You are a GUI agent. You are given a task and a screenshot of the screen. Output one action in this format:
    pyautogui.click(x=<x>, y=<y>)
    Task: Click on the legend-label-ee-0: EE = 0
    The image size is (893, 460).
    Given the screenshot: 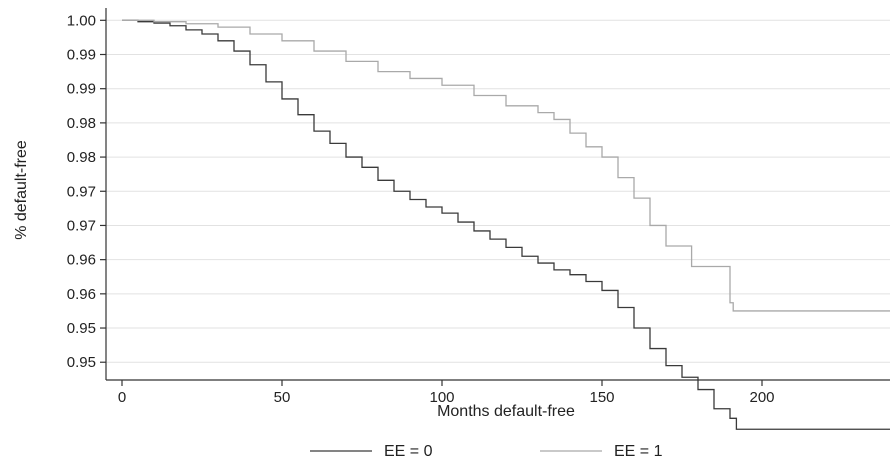 What is the action you would take?
    pyautogui.click(x=408, y=451)
    